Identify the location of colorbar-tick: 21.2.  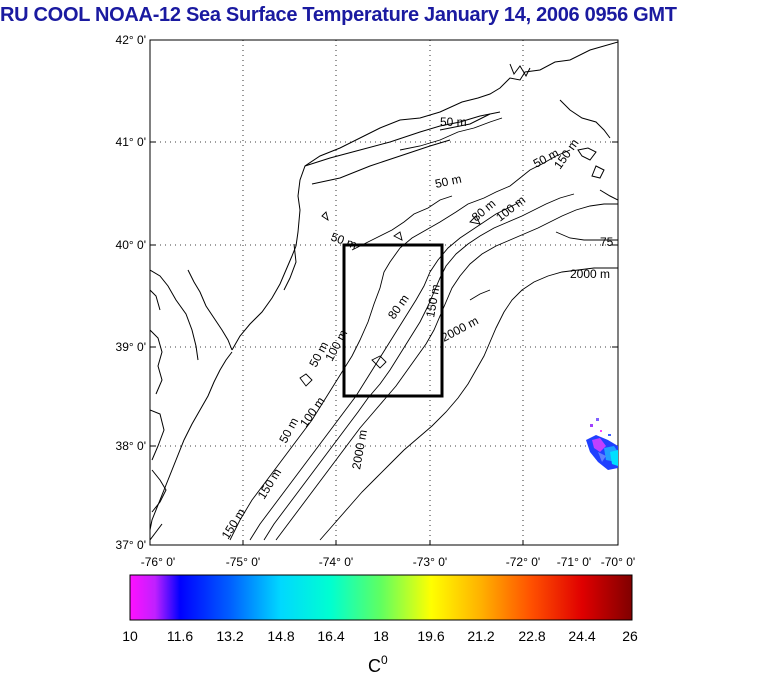
(480, 636).